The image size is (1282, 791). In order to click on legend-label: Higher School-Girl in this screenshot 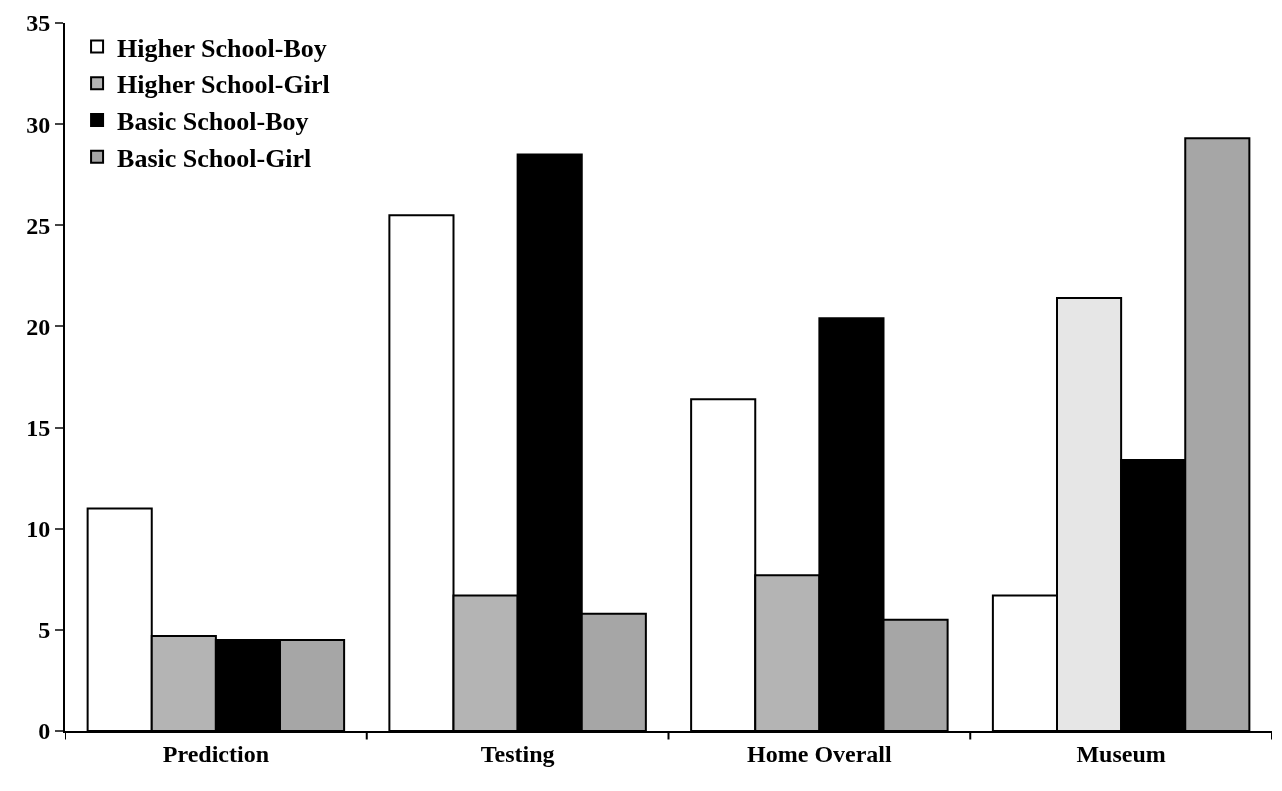, I will do `click(223, 85)`.